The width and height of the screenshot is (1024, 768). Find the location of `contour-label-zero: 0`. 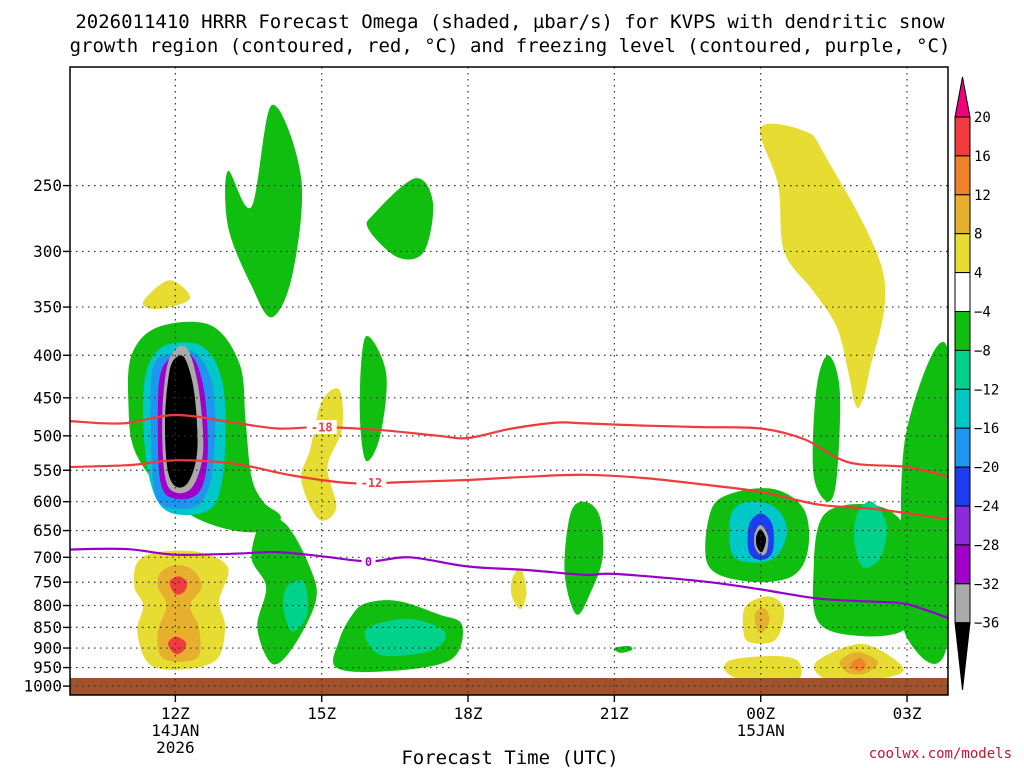

contour-label-zero: 0 is located at coordinates (368, 562).